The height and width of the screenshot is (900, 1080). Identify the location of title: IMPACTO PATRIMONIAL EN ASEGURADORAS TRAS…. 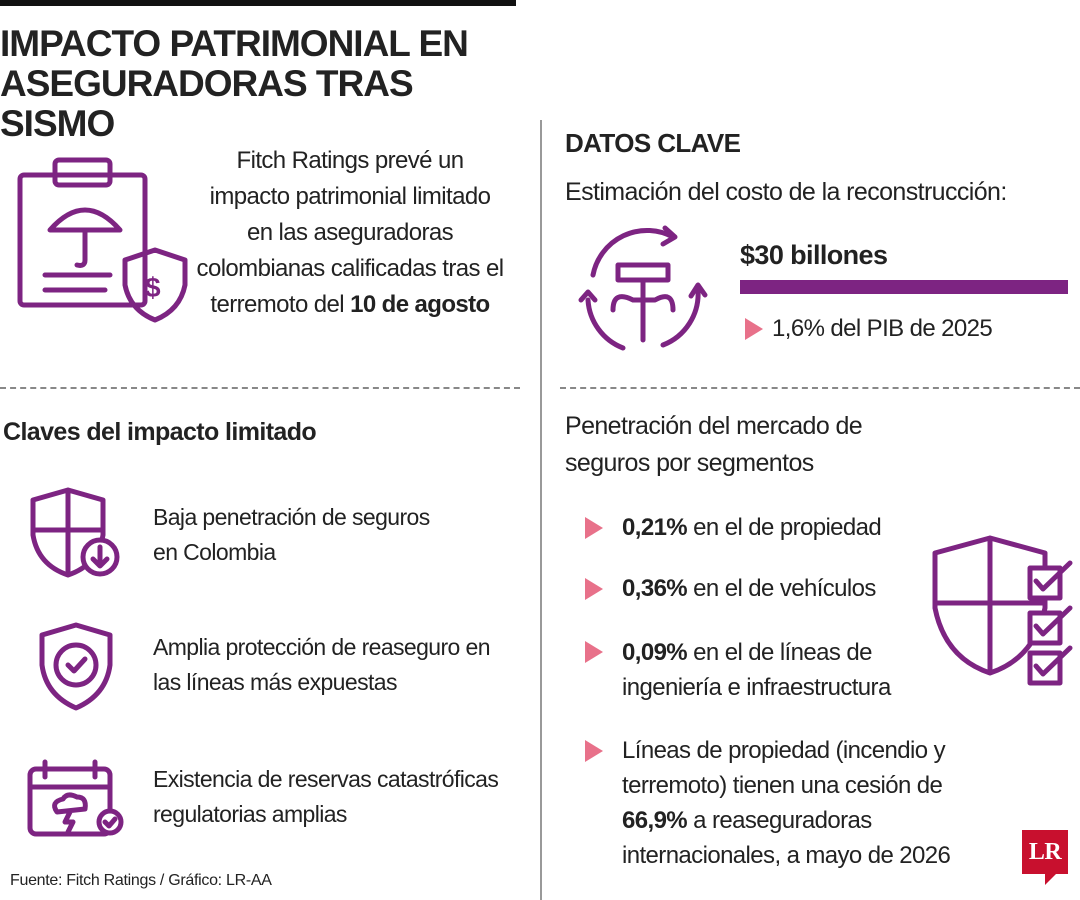
(234, 83).